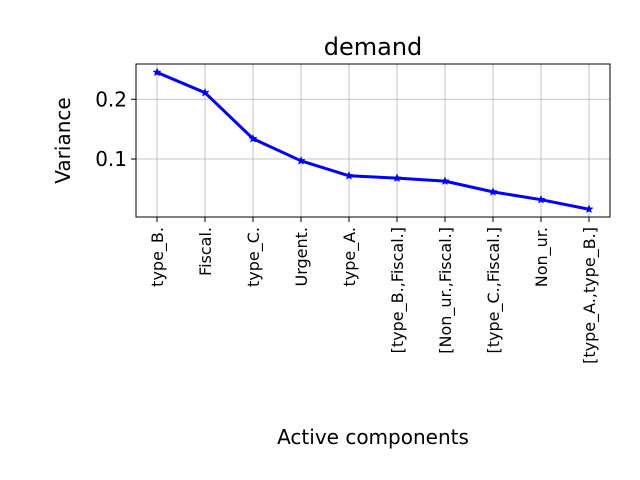 The image size is (640, 480). What do you see at coordinates (158, 257) in the screenshot?
I see `x-tick-label: type_B.` at bounding box center [158, 257].